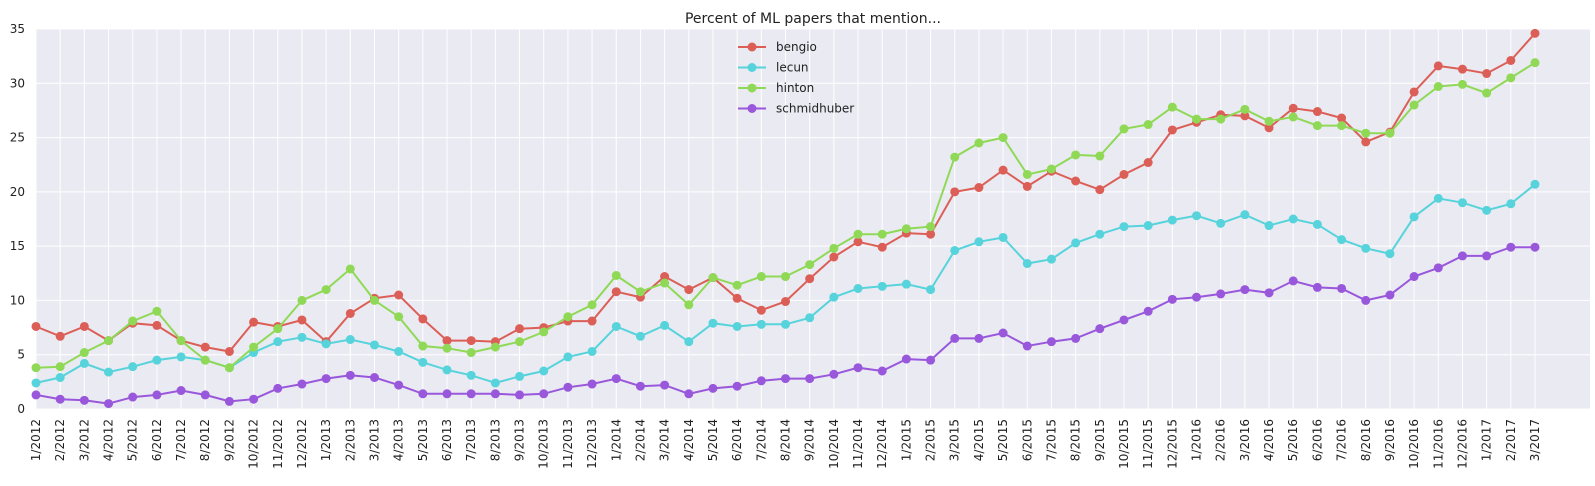  Describe the element at coordinates (1462, 444) in the screenshot. I see `x-tick-label: 12/2016` at that location.